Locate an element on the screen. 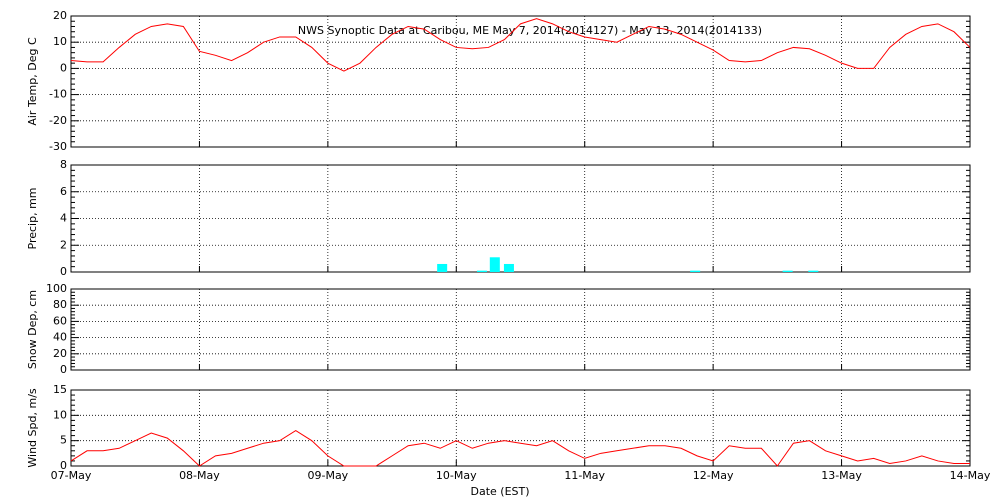 Image resolution: width=1000 pixels, height=500 pixels. y-tick-label: 5 is located at coordinates (63, 440).